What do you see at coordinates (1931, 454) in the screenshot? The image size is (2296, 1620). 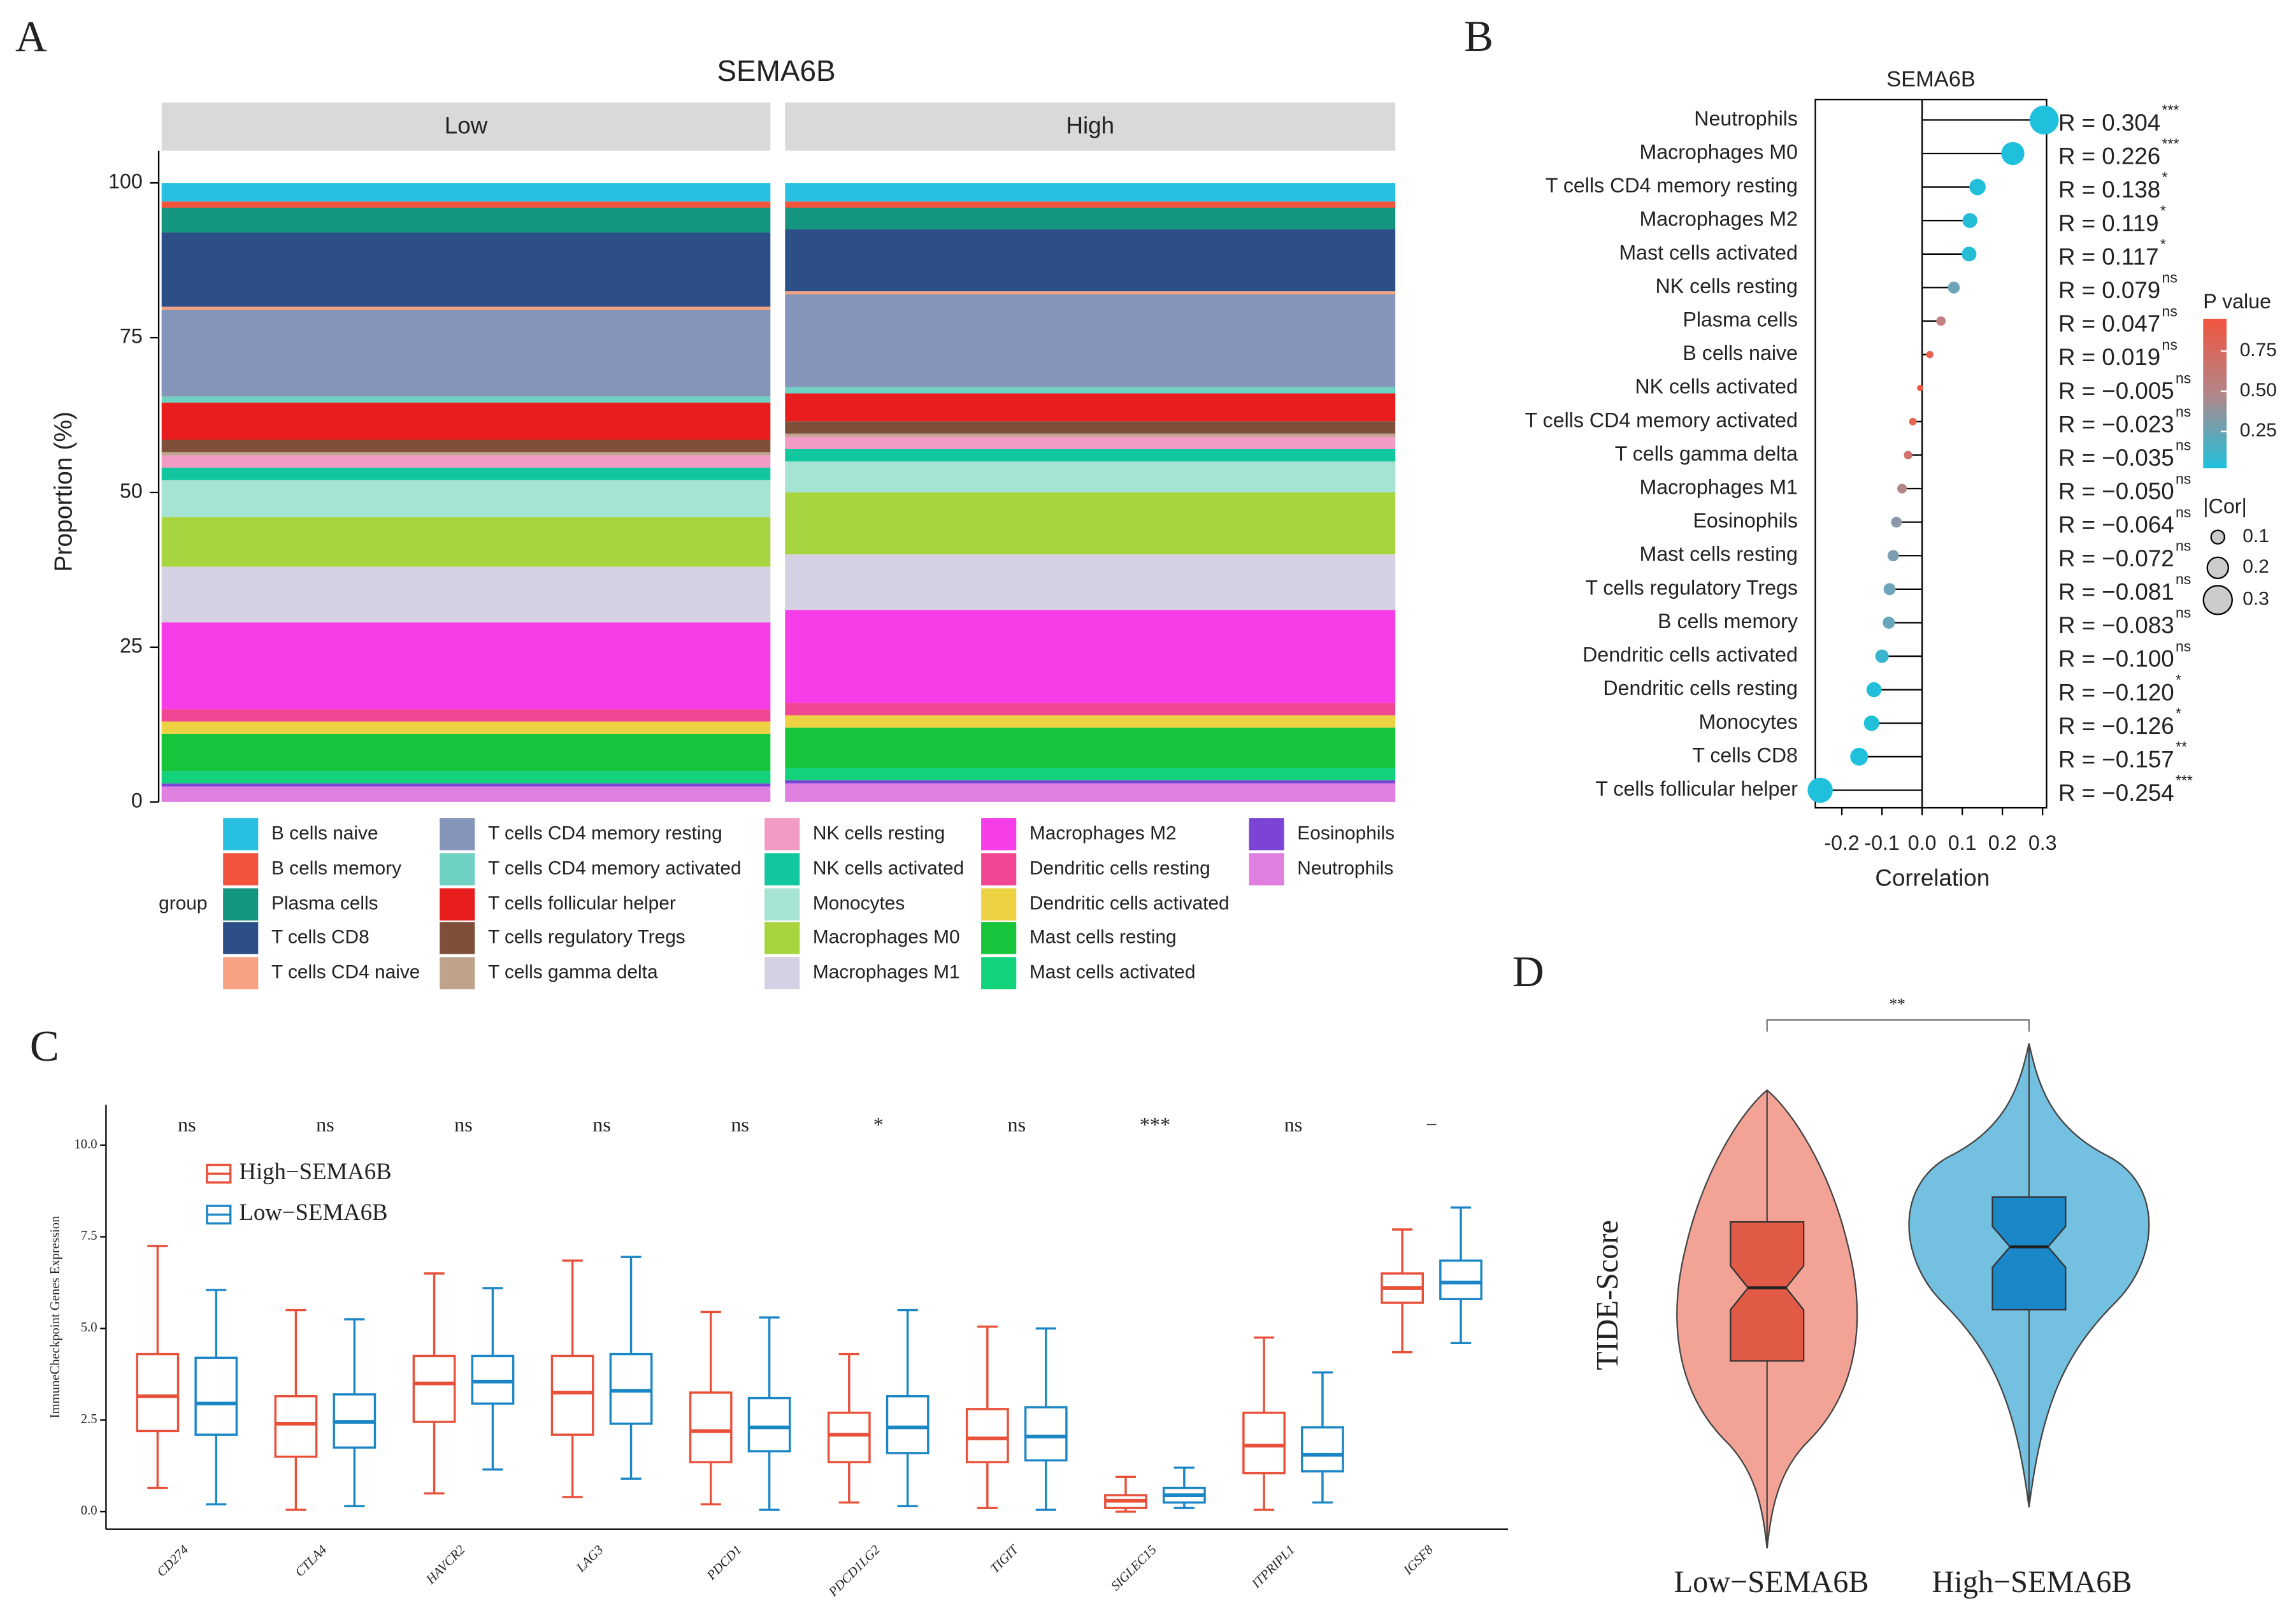 I see `plot-frame` at bounding box center [1931, 454].